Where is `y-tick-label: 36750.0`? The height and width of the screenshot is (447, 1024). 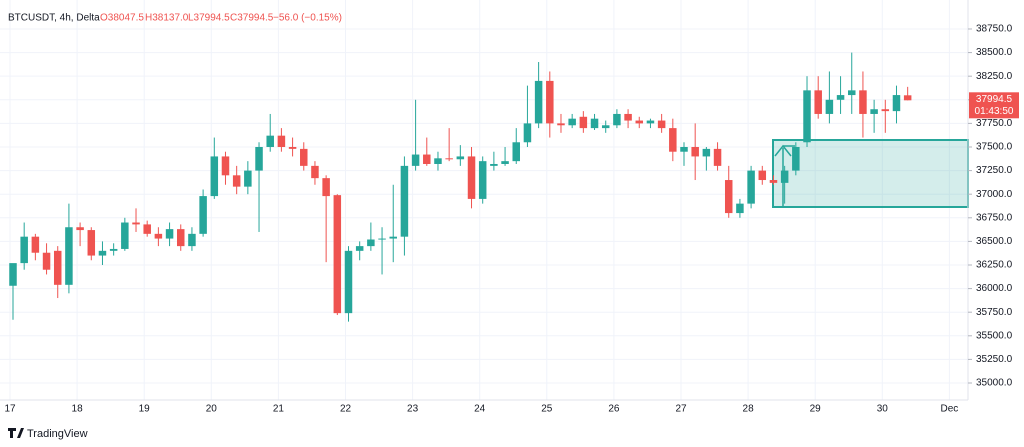 y-tick-label: 36750.0 is located at coordinates (994, 217).